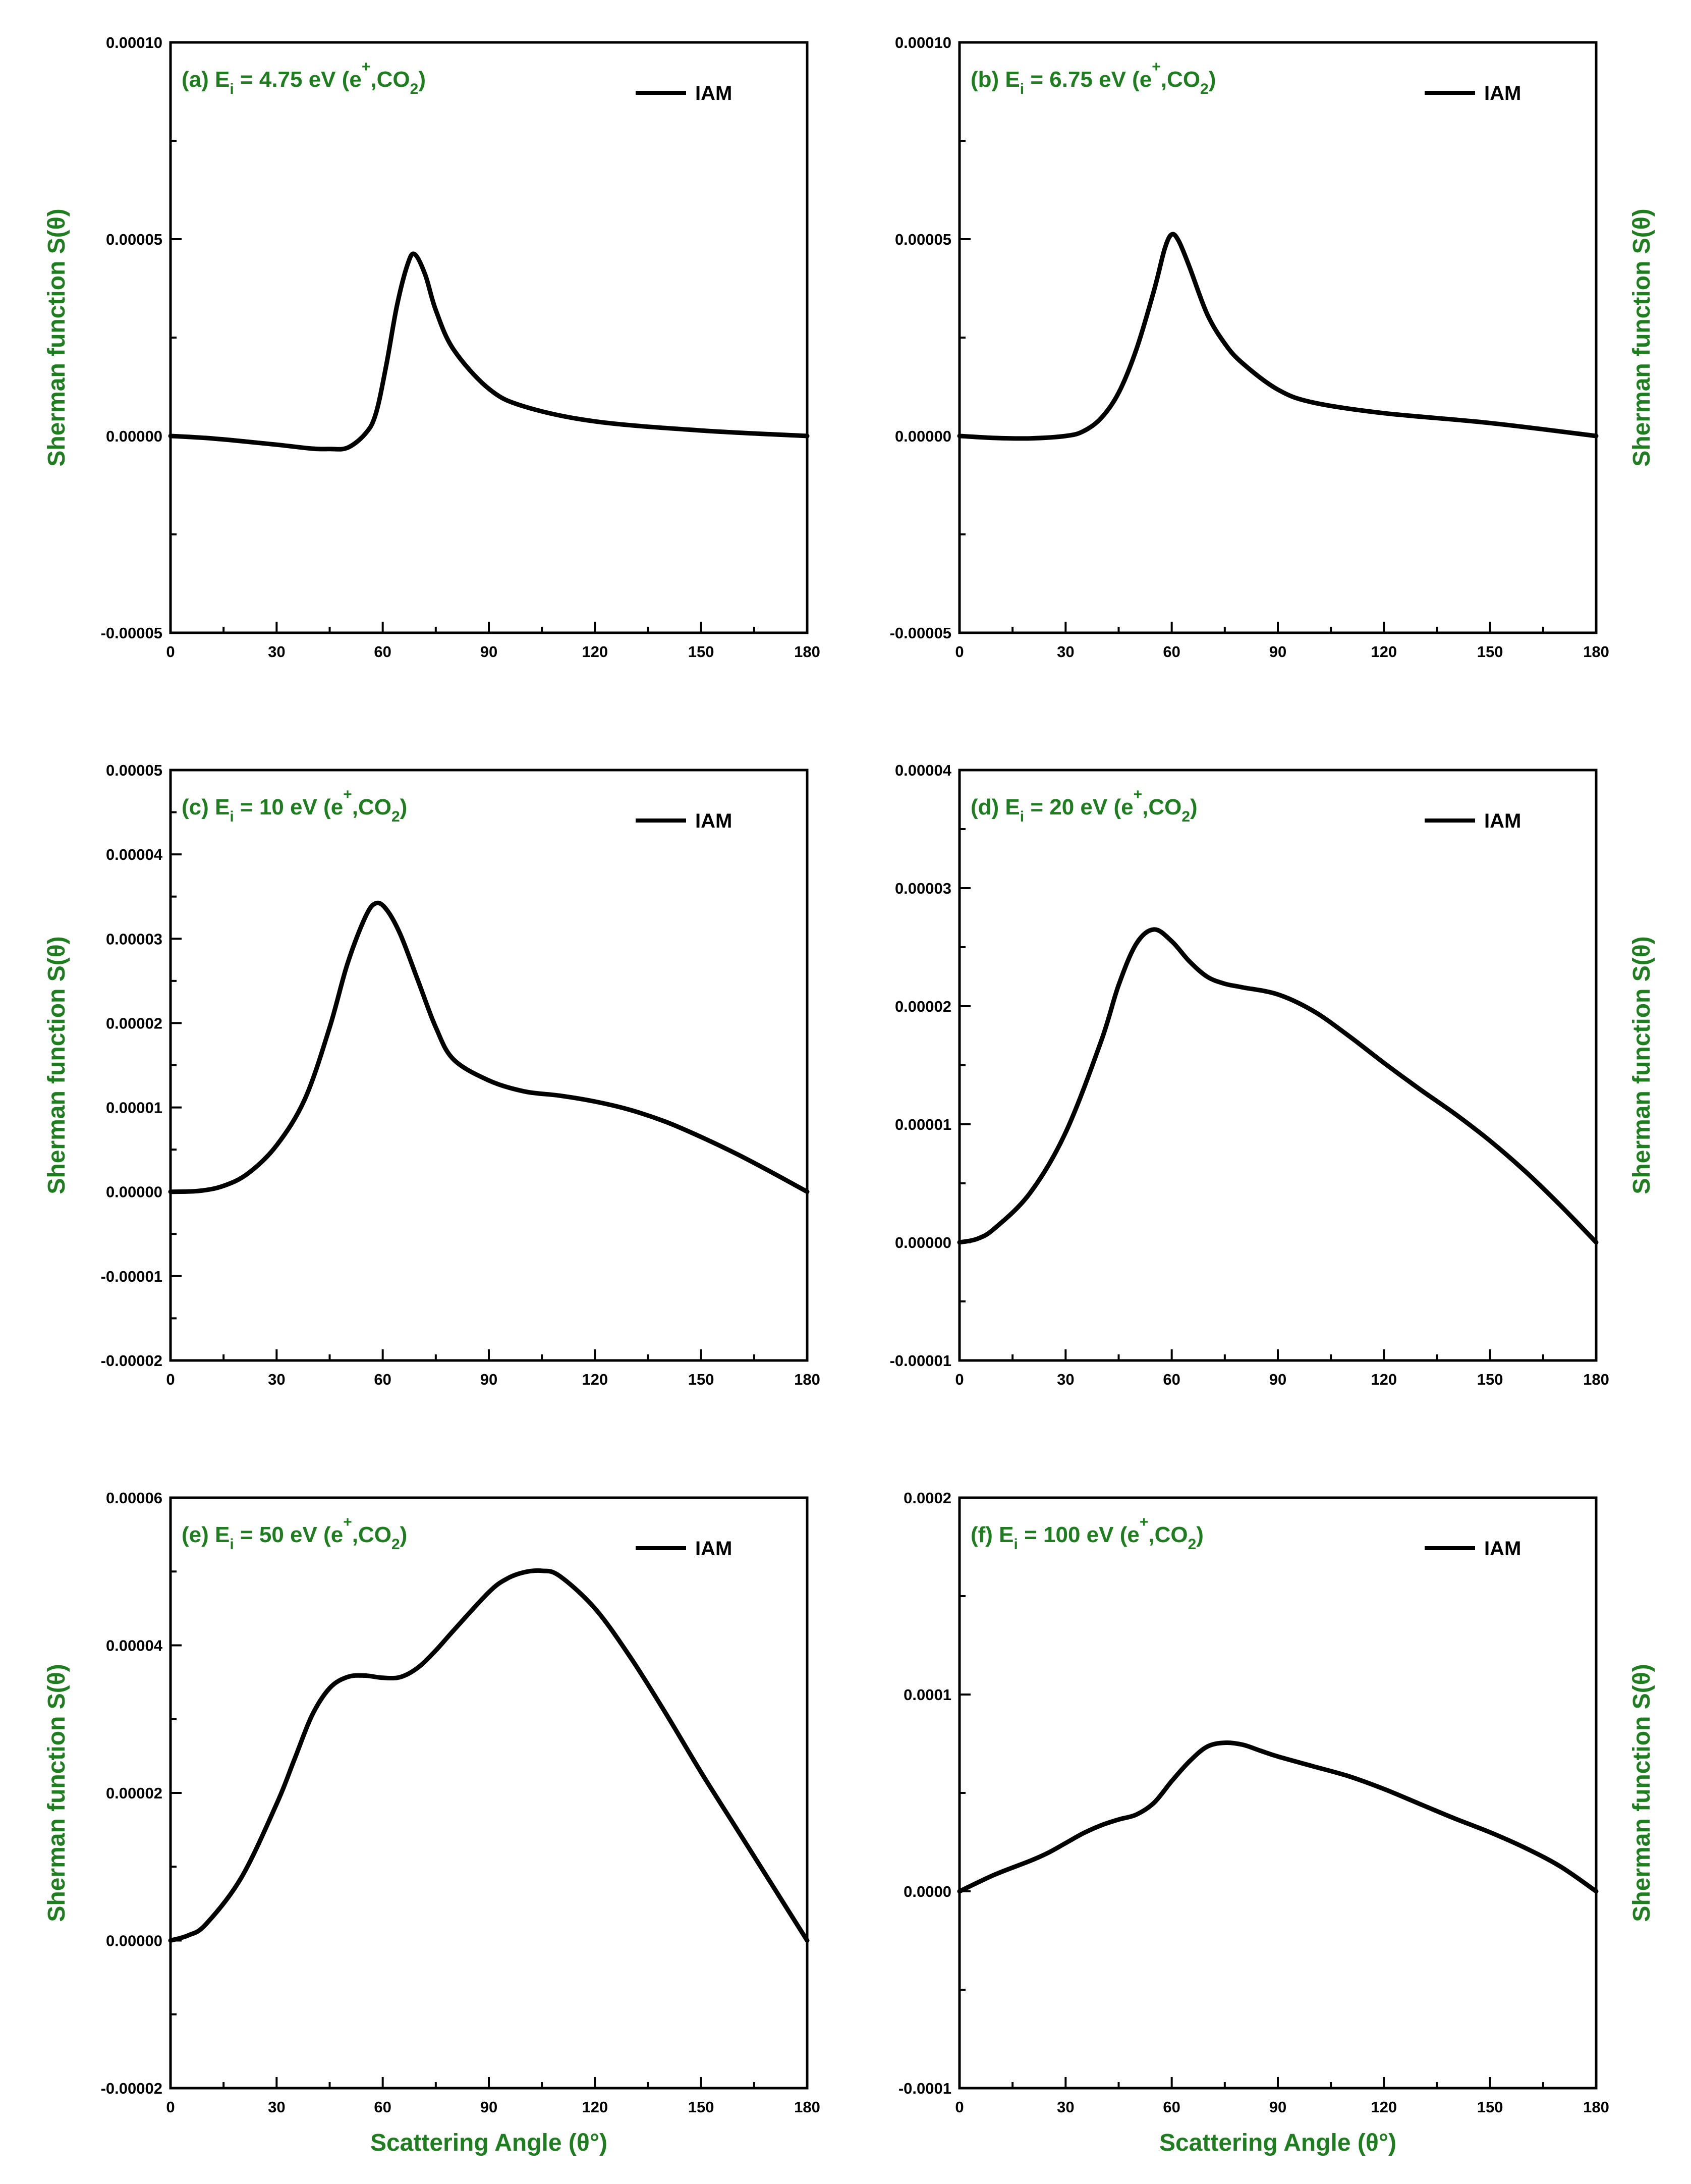 The image size is (1691, 2184). I want to click on y-tick-label: 0.00002, so click(134, 1023).